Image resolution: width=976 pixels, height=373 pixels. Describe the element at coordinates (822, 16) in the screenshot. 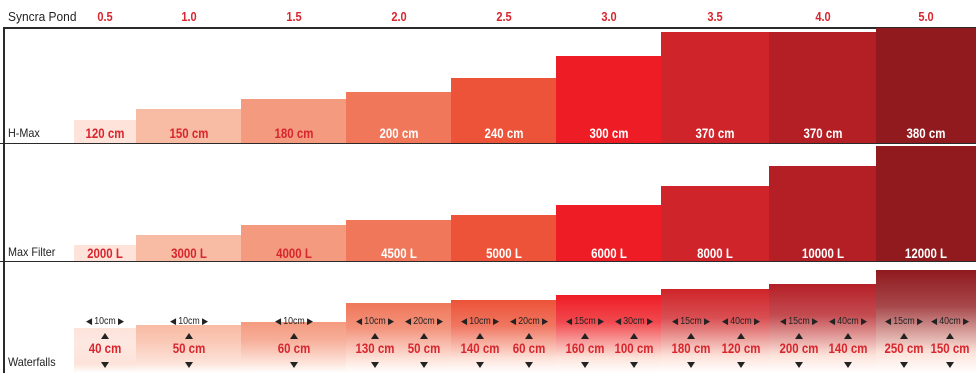

I see `model-label: 4.0` at that location.